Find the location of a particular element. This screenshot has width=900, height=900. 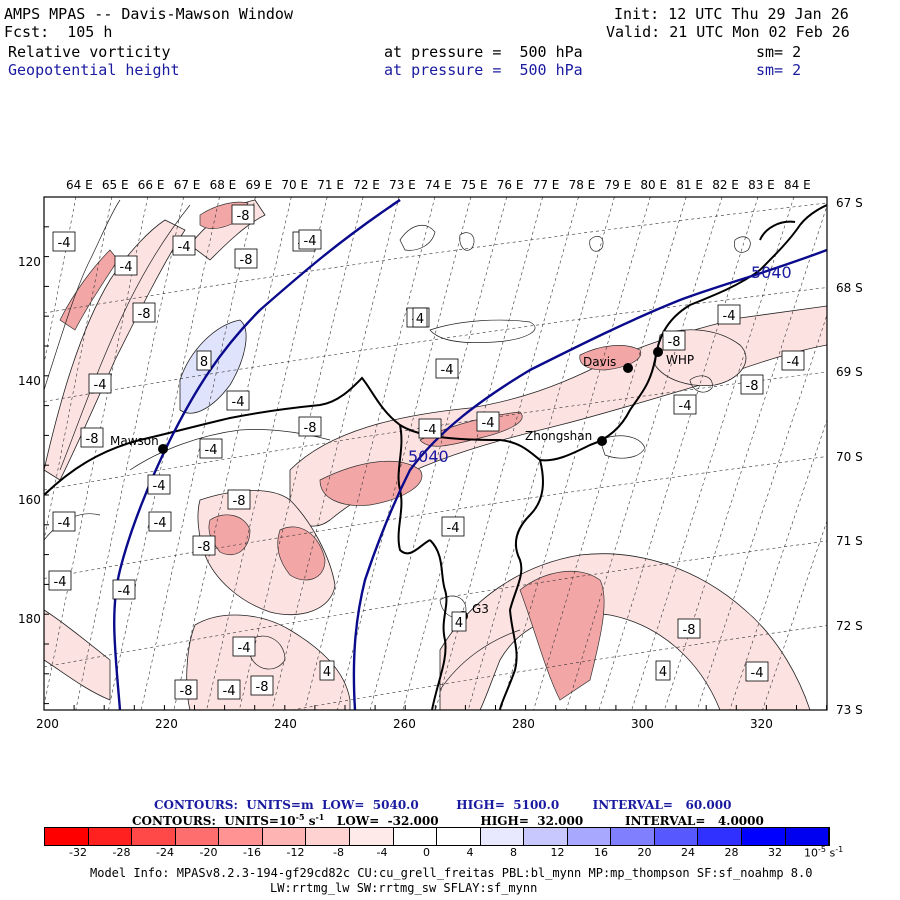

lon-label: 80 E is located at coordinates (654, 185).